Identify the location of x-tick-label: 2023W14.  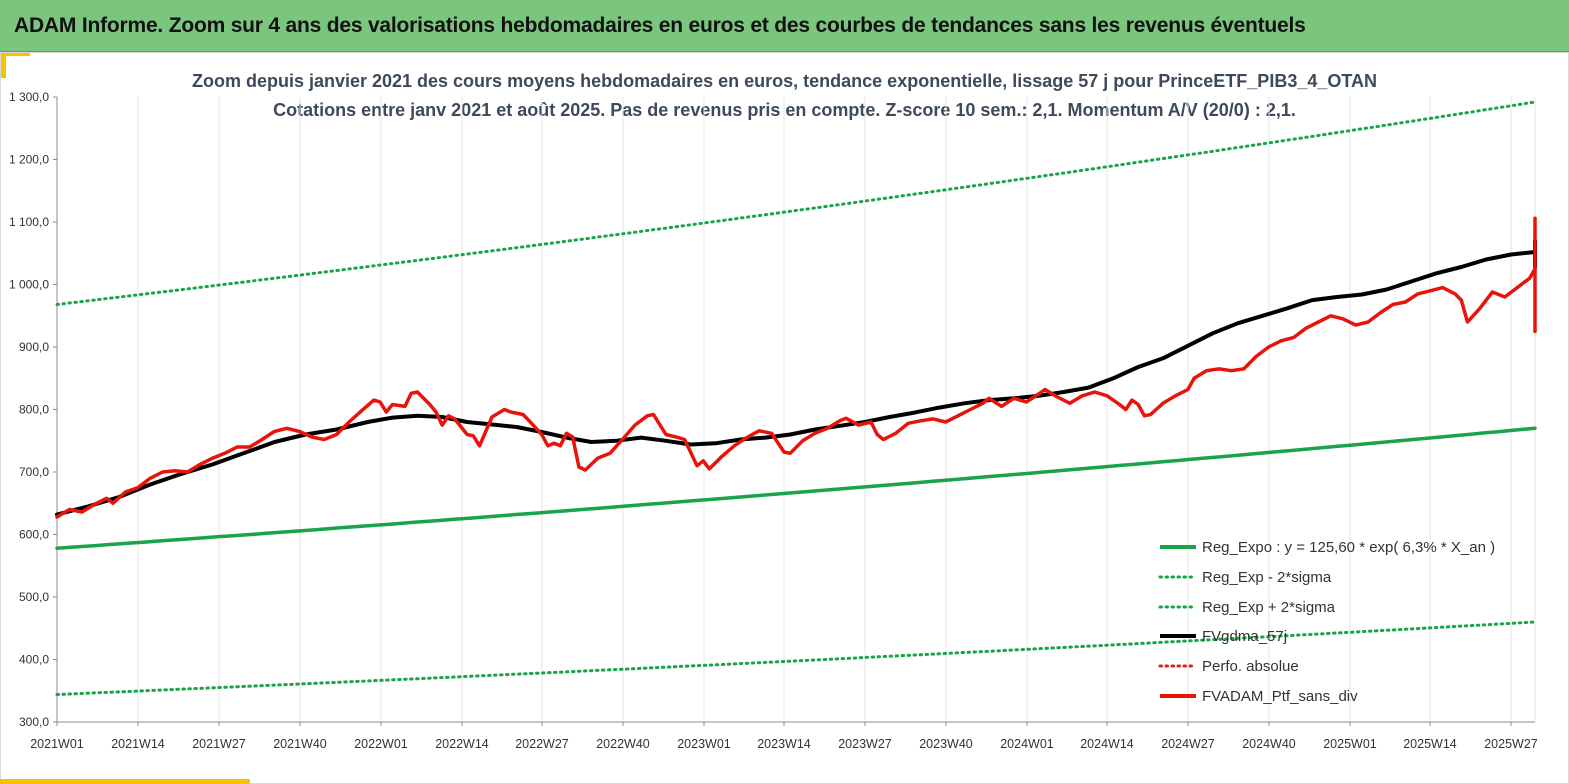
(784, 744).